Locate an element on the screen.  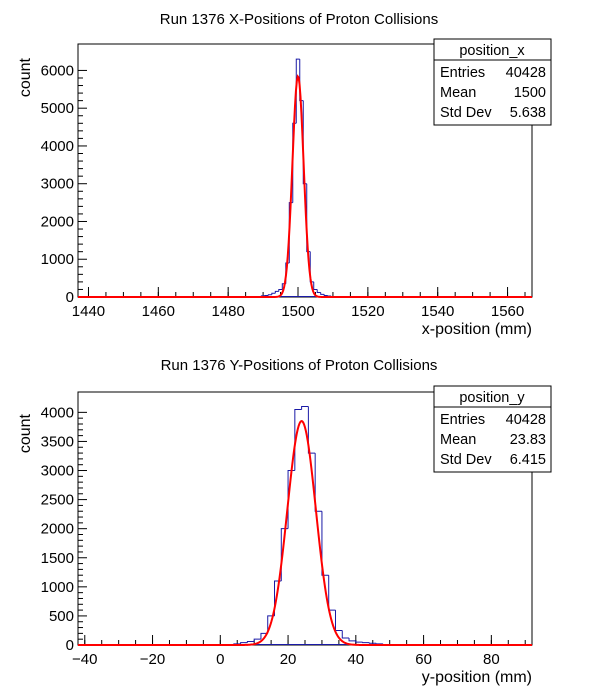
chart-x-xtick-label: 1560 is located at coordinates (507, 311).